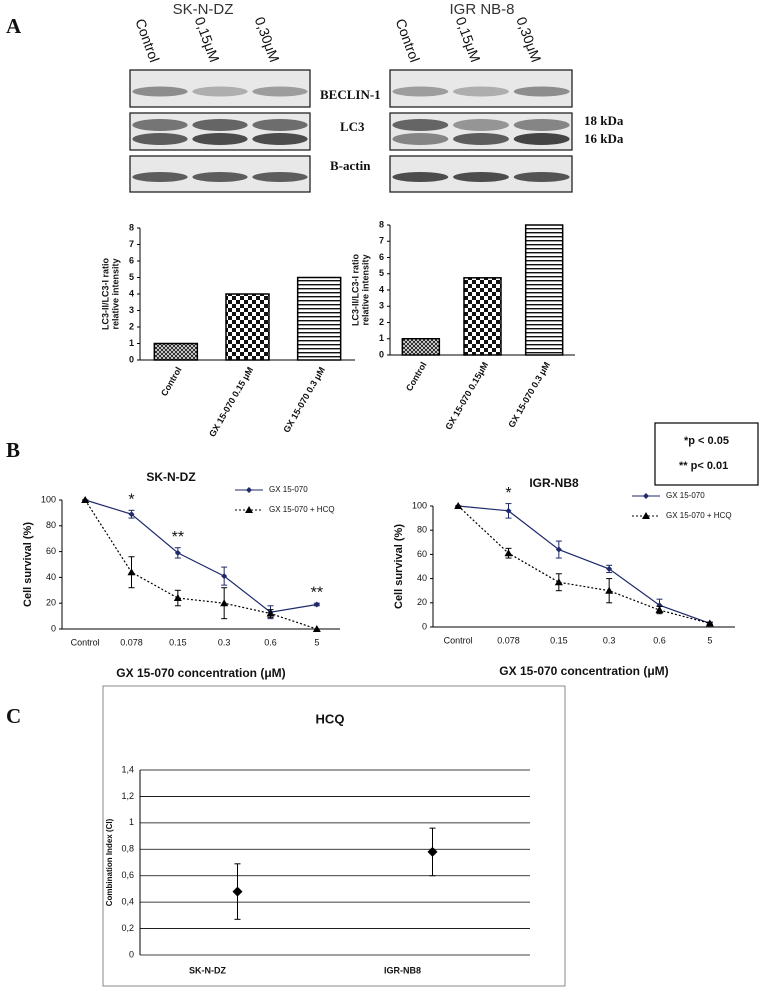 This screenshot has width=760, height=992. Describe the element at coordinates (402, 970) in the screenshot. I see `x-tick-label: IGR-NB8` at that location.